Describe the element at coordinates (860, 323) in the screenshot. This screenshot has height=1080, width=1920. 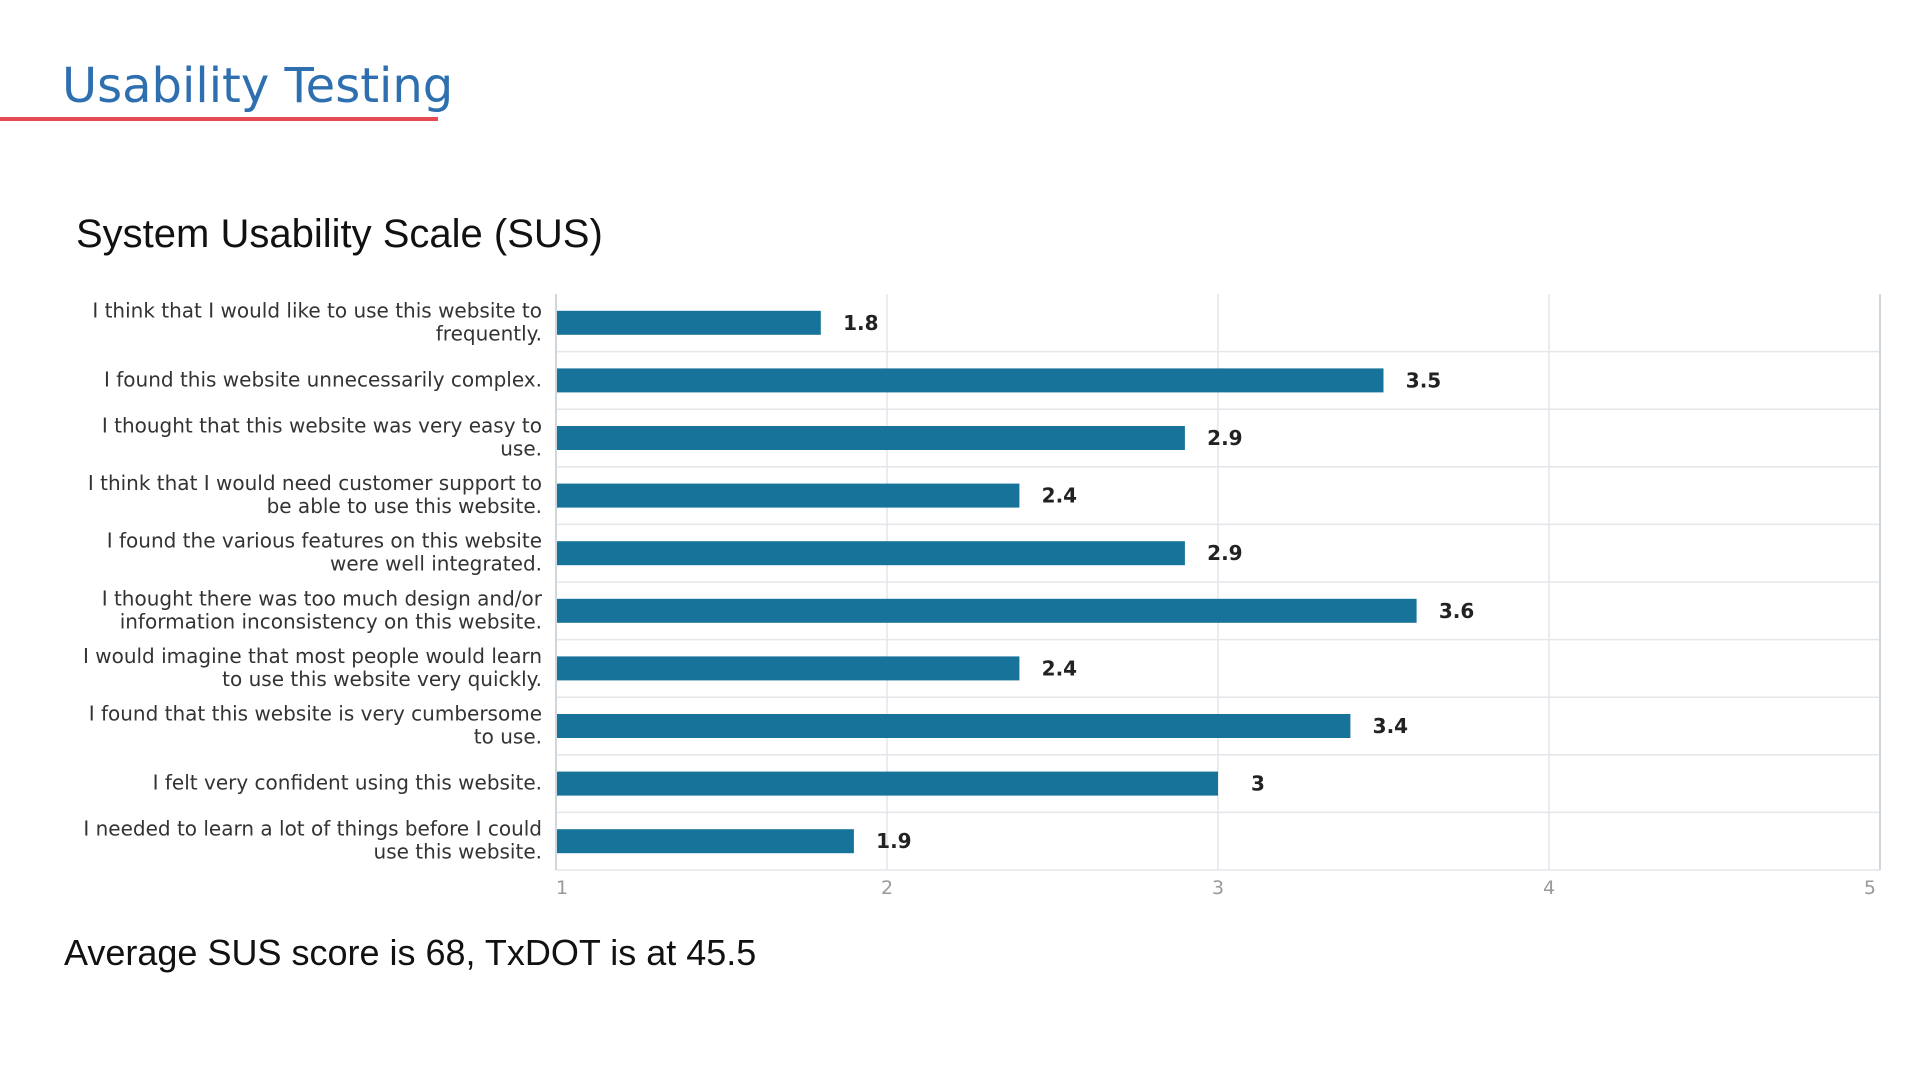
I see `bar-value-label: 1.8` at that location.